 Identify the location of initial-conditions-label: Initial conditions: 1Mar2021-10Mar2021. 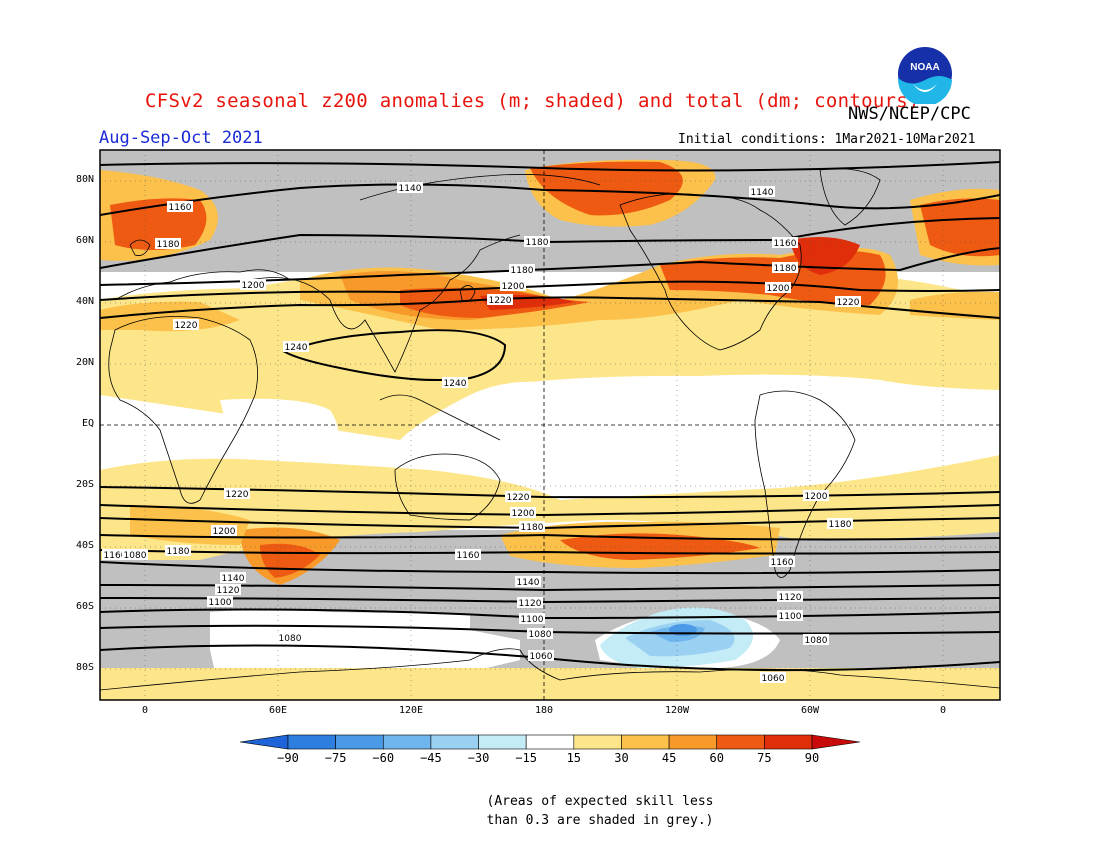
(827, 139).